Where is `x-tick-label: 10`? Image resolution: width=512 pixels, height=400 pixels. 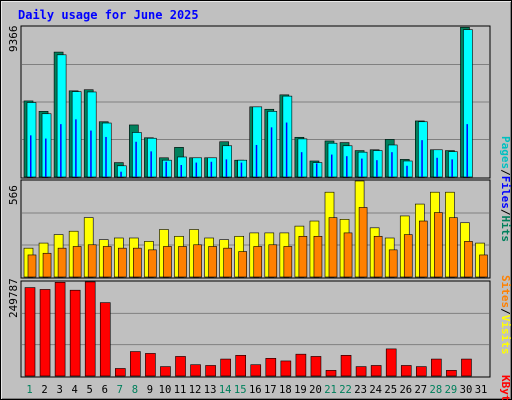 x-tick-label: 10 is located at coordinates (165, 390).